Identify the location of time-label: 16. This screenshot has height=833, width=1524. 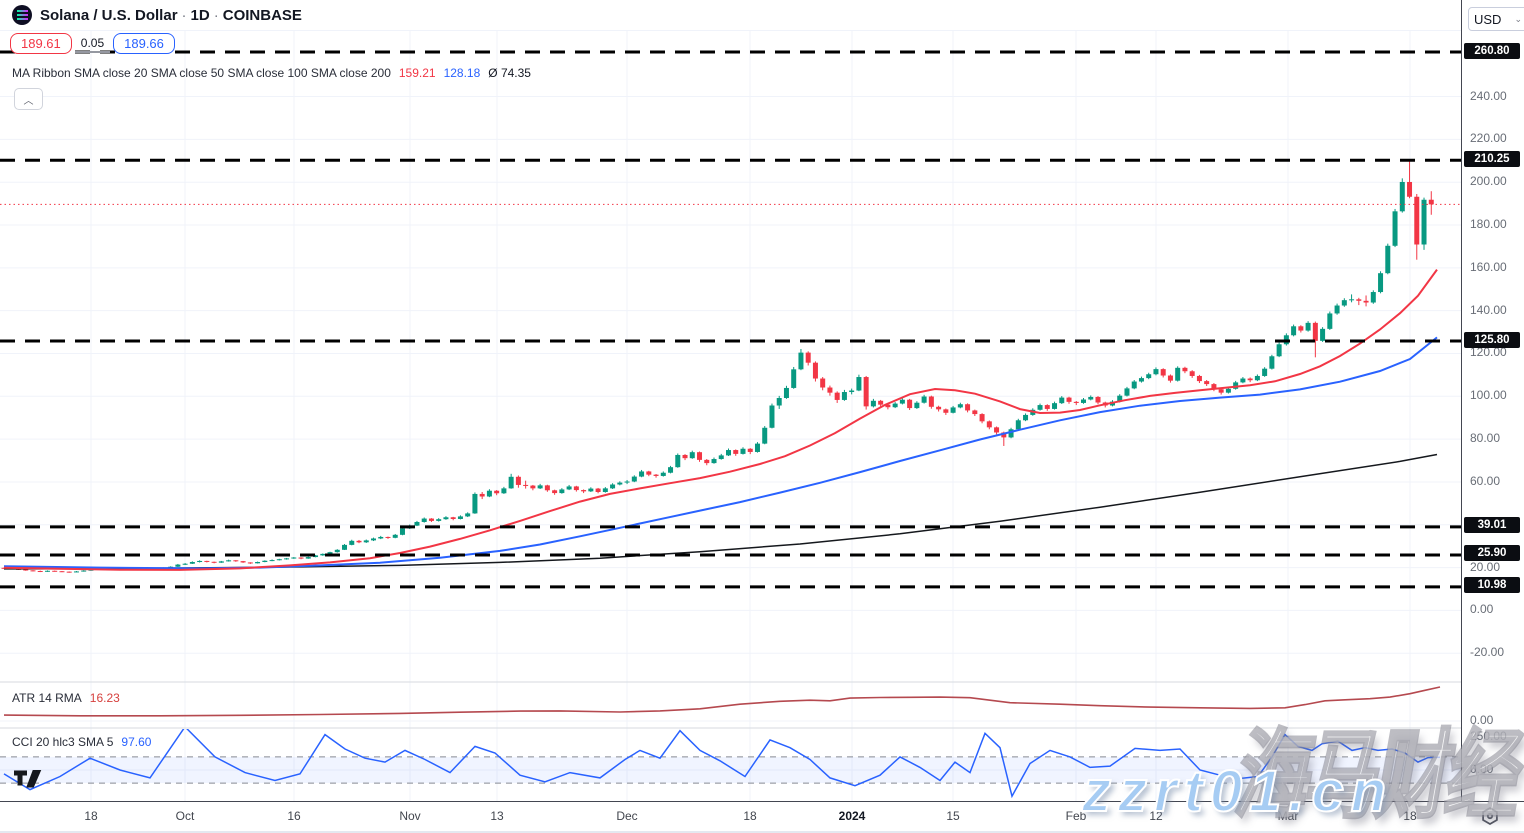
(294, 816).